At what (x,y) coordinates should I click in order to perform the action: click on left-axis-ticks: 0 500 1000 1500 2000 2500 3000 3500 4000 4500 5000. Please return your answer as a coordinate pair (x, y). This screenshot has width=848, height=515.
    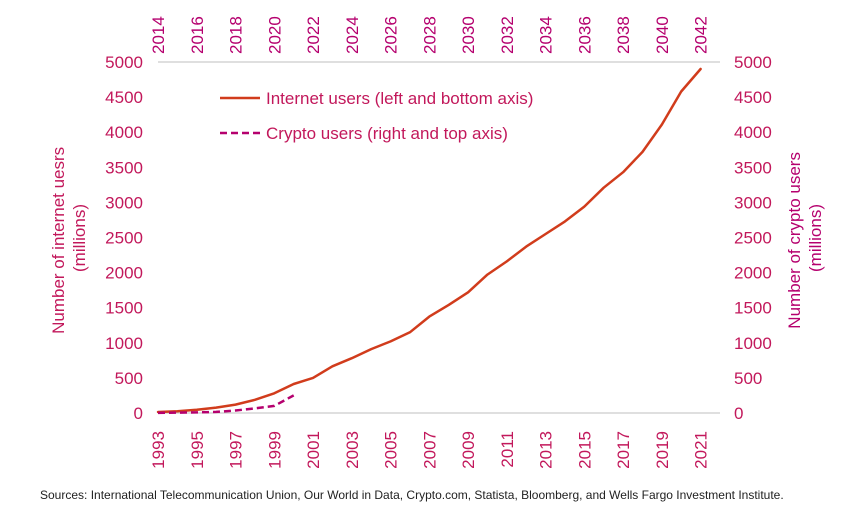
    Looking at the image, I should click on (124, 238).